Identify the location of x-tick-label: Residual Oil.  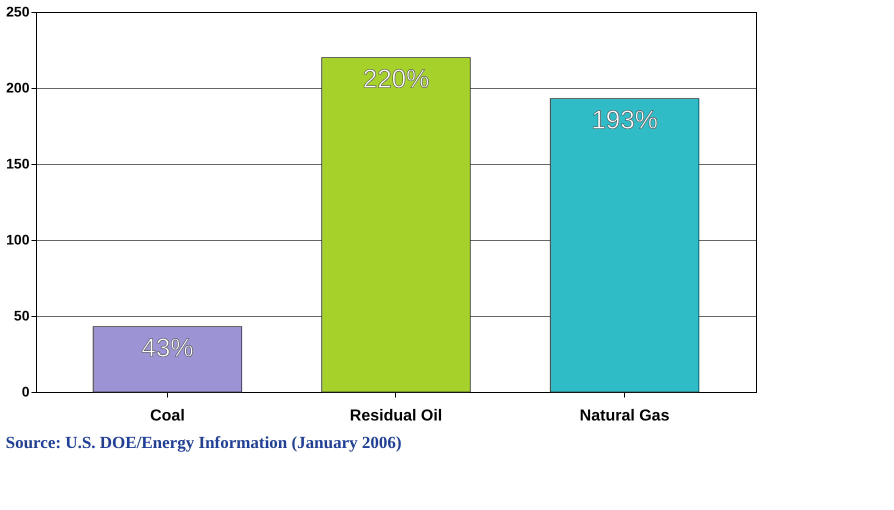
(396, 416).